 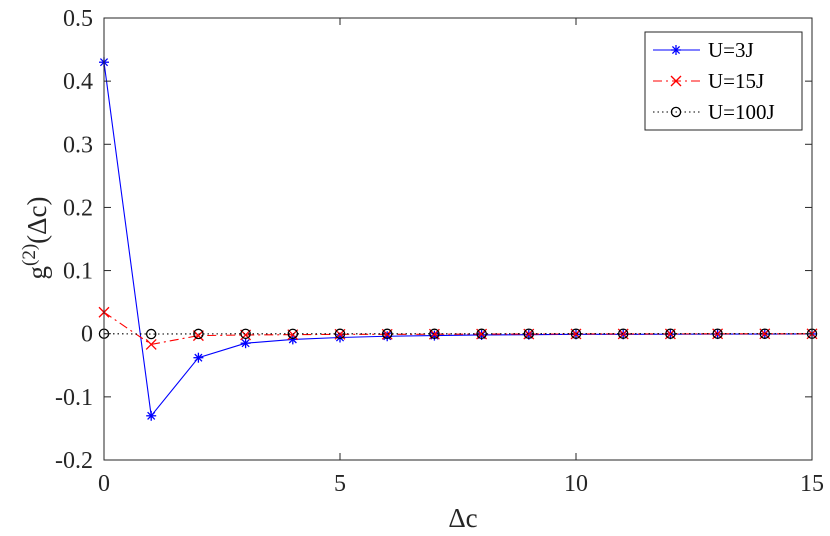 What do you see at coordinates (74, 461) in the screenshot?
I see `y-tick-label: -0.2` at bounding box center [74, 461].